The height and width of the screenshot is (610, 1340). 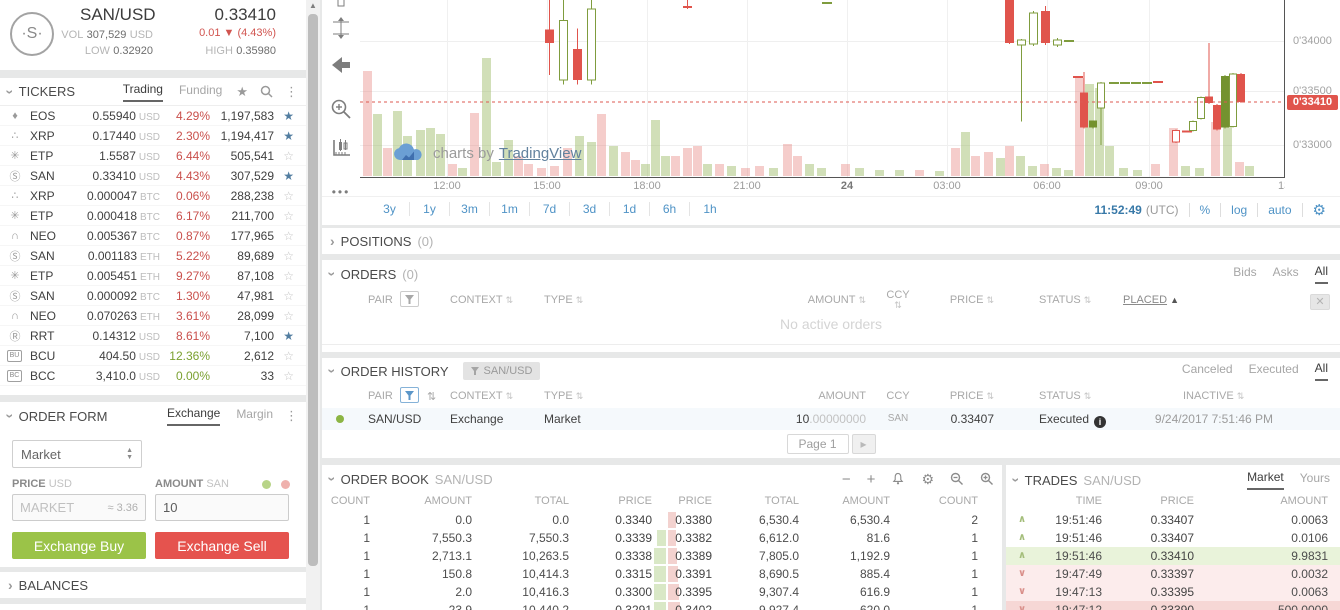 I want to click on timeframe-1y: 1y, so click(x=430, y=209).